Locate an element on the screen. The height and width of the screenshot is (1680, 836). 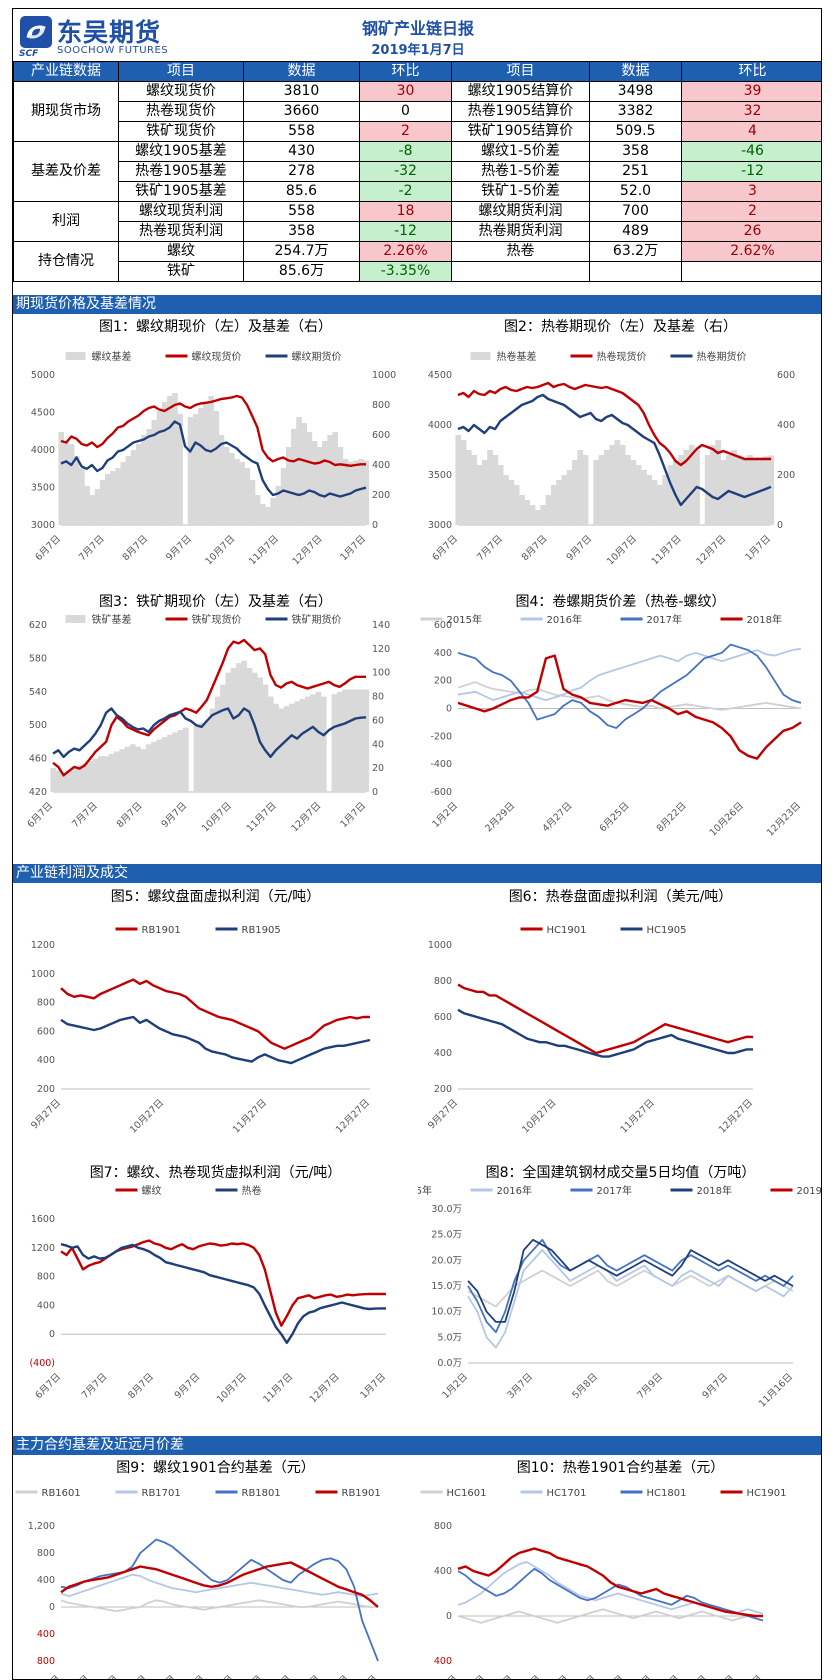
item-value: 3810 is located at coordinates (301, 91).